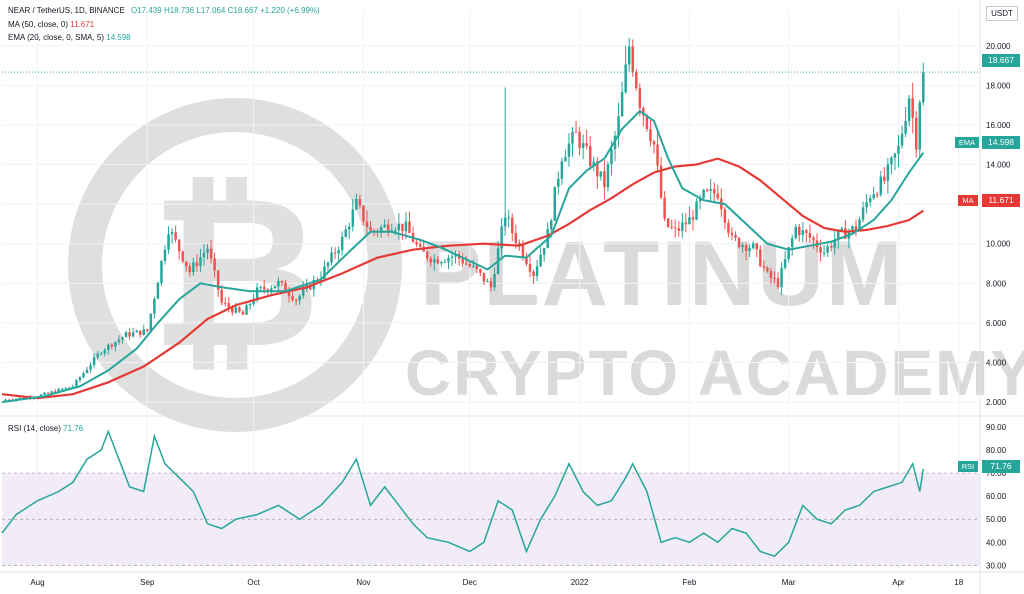 This screenshot has width=1024, height=594. What do you see at coordinates (898, 582) in the screenshot?
I see `time-tick-label: Apr` at bounding box center [898, 582].